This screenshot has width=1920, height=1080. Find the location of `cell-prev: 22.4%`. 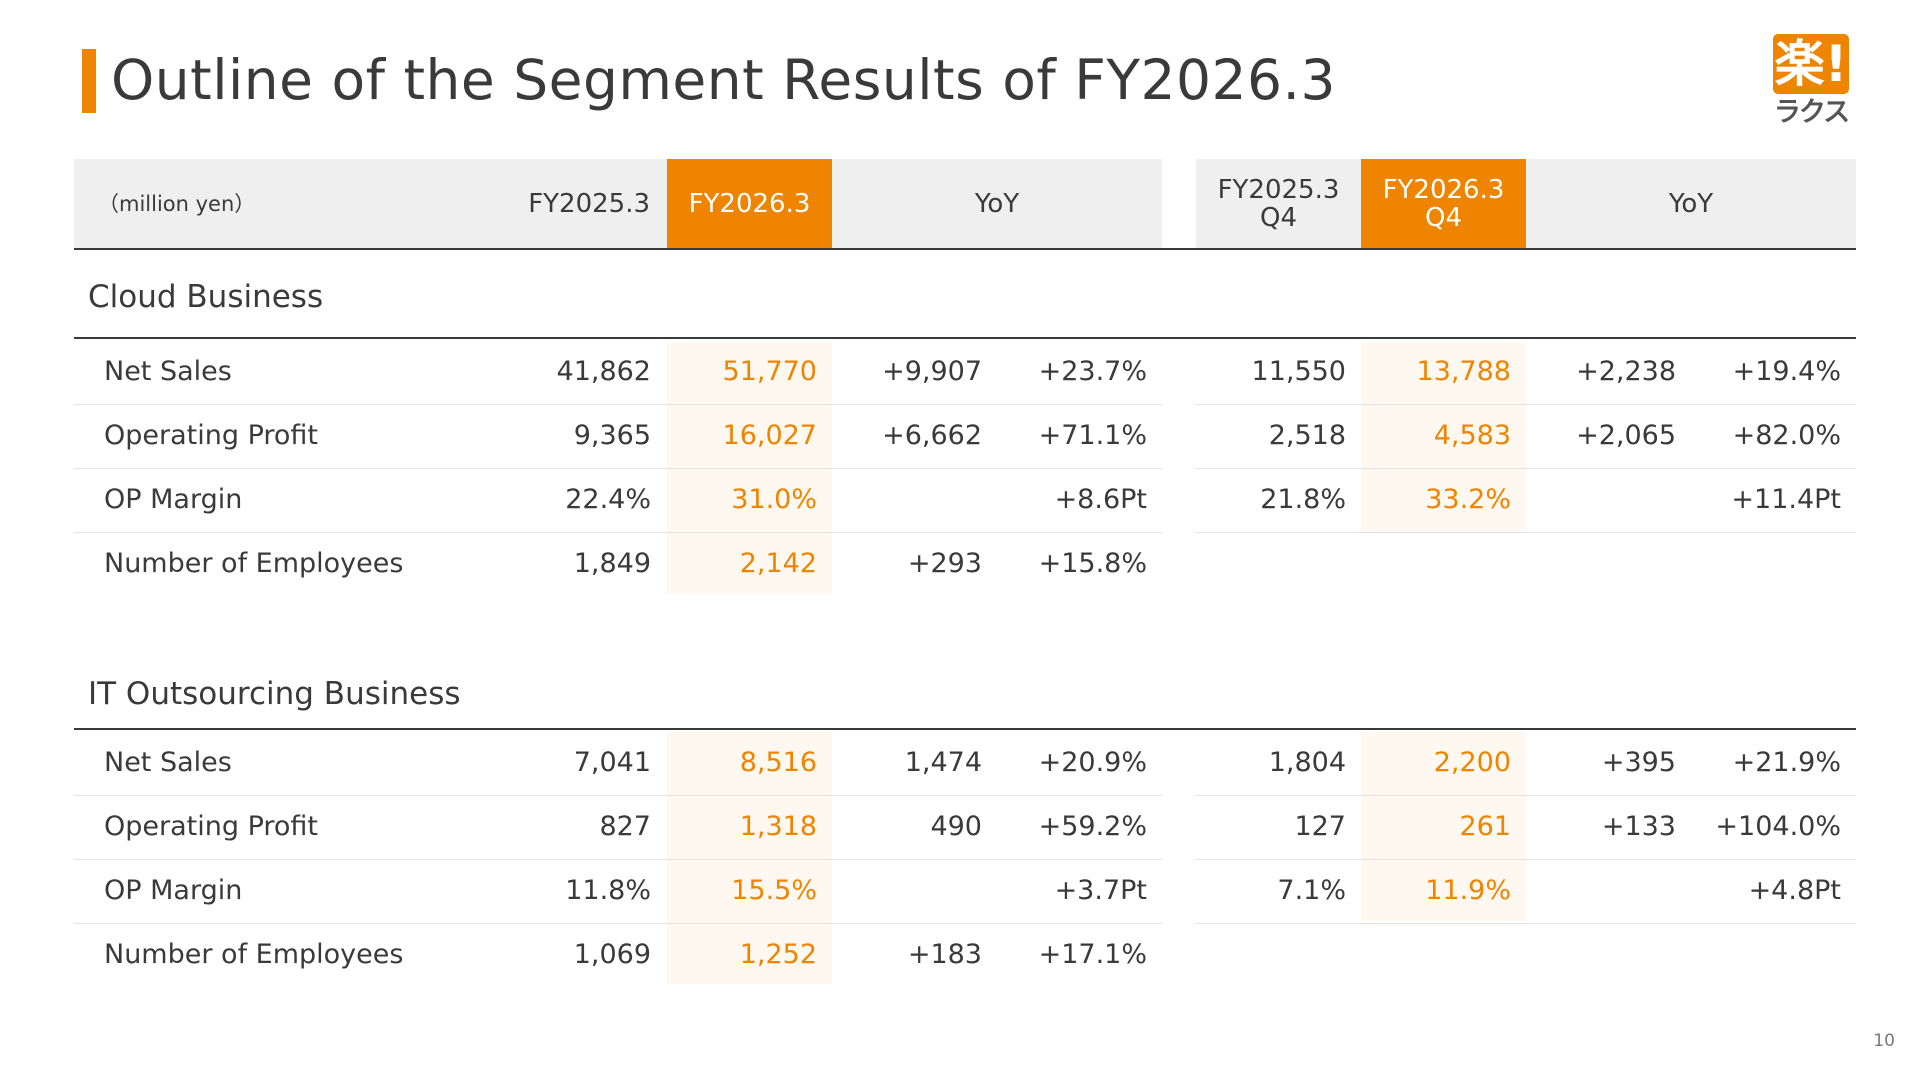

cell-prev: 22.4% is located at coordinates (608, 499).